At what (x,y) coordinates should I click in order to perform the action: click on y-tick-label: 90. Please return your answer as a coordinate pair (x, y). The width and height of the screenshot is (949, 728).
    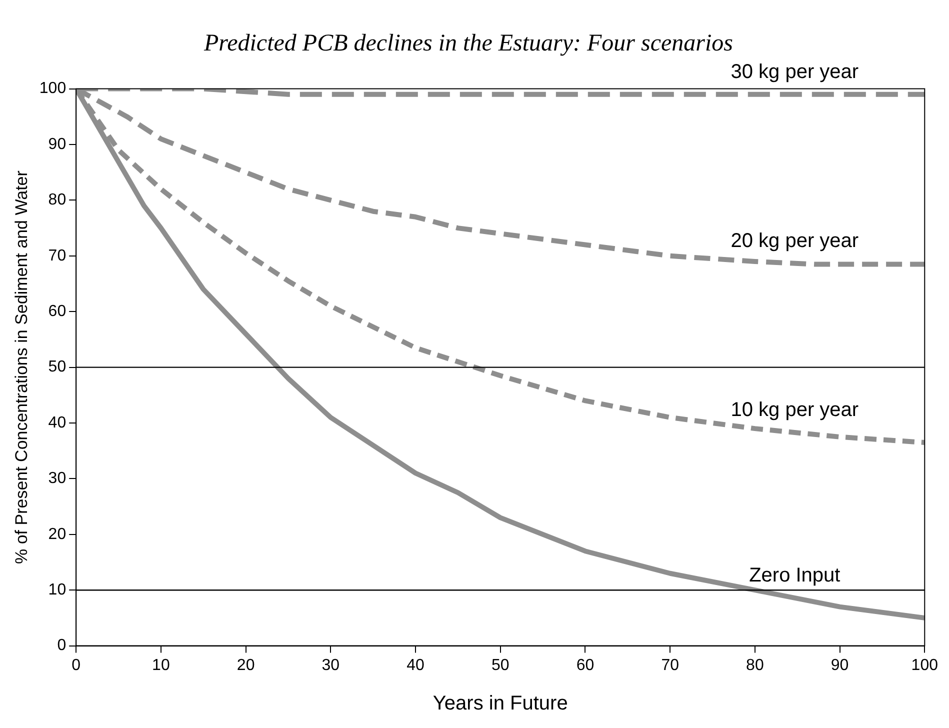
    Looking at the image, I should click on (57, 144).